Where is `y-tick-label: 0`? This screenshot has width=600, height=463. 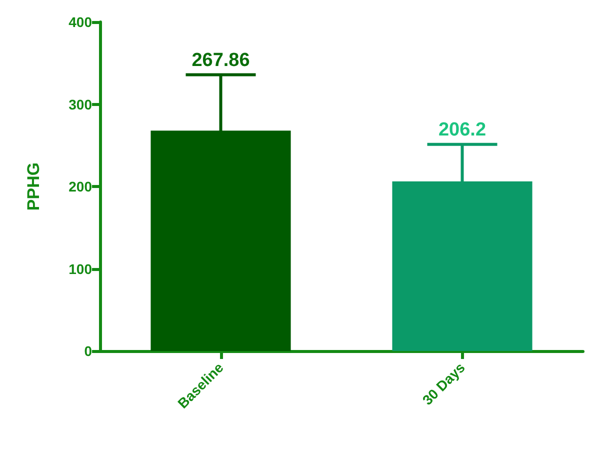
y-tick-label: 0 is located at coordinates (88, 351).